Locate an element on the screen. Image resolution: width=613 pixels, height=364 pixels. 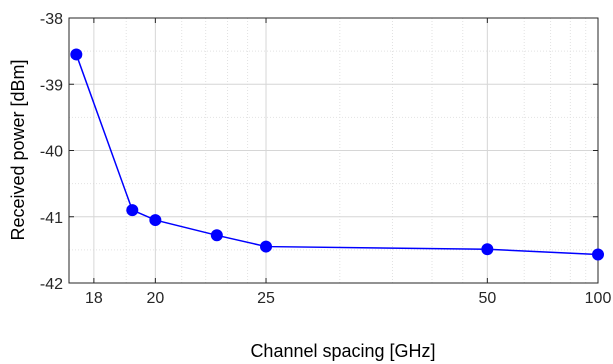
y-axis-label: Received power [dBm] is located at coordinates (18, 149).